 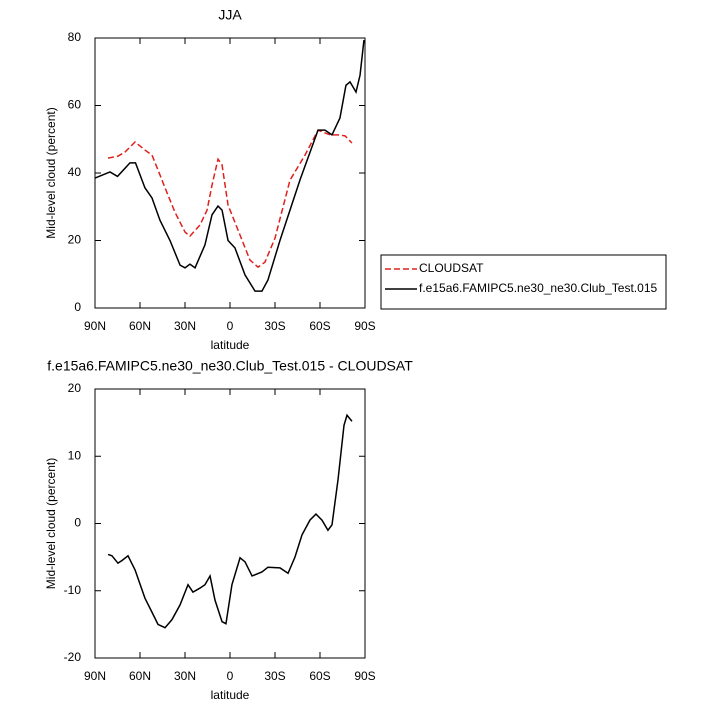 I want to click on y-tick-label: -20, so click(x=73, y=657).